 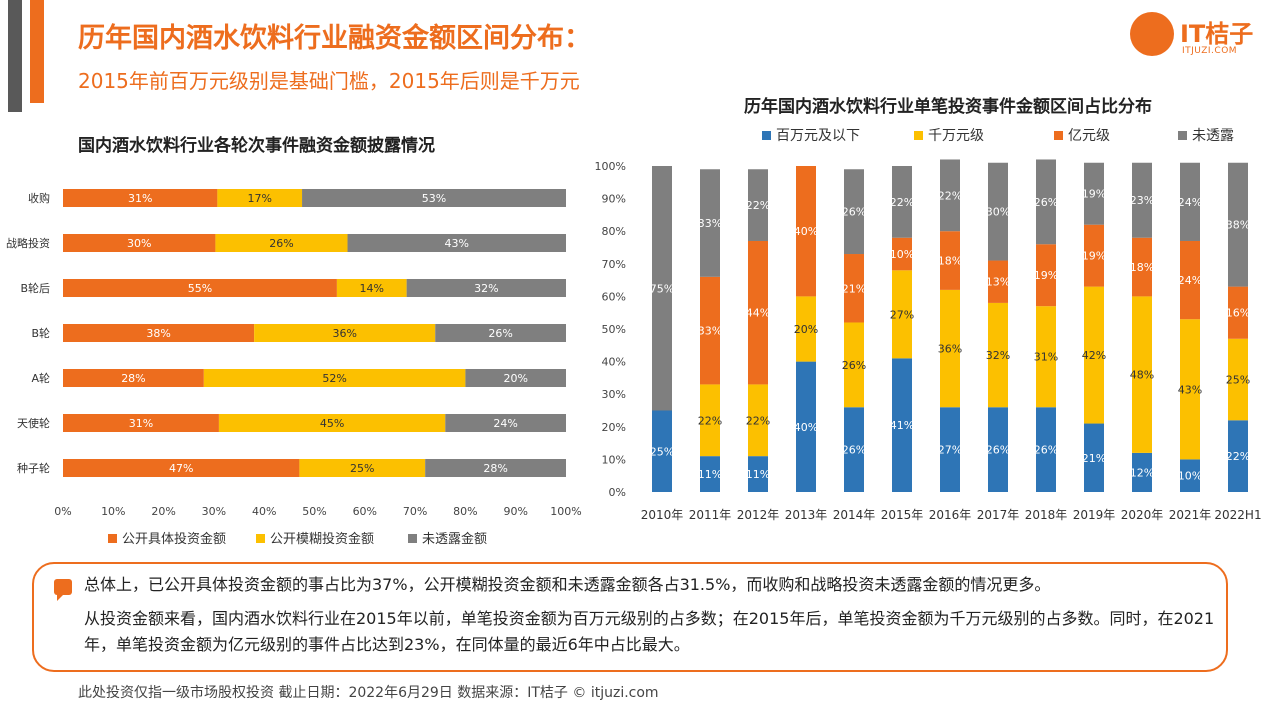 What do you see at coordinates (365, 511) in the screenshot?
I see `x-tick-label: 60%` at bounding box center [365, 511].